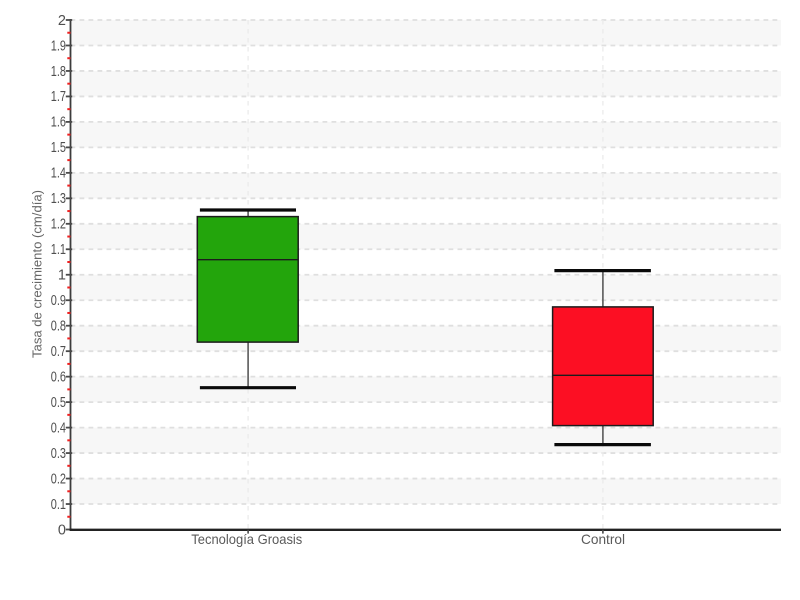 The width and height of the screenshot is (800, 600). Describe the element at coordinates (62, 21) in the screenshot. I see `svg-text: 2` at that location.